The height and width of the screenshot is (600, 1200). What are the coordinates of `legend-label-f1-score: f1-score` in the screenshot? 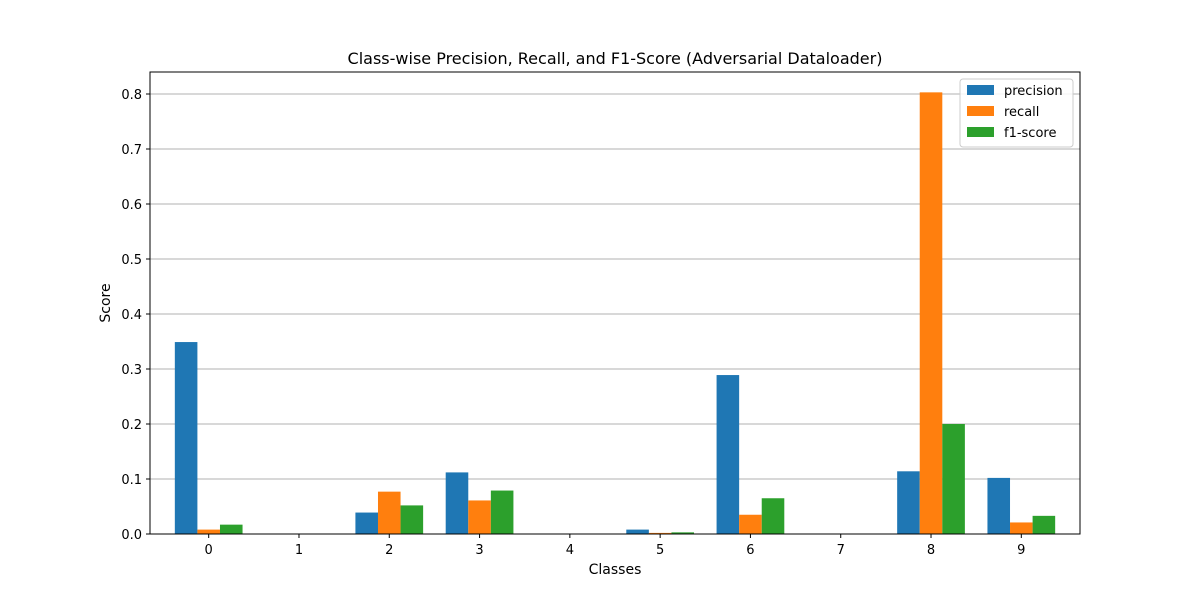 It's located at (1030, 133).